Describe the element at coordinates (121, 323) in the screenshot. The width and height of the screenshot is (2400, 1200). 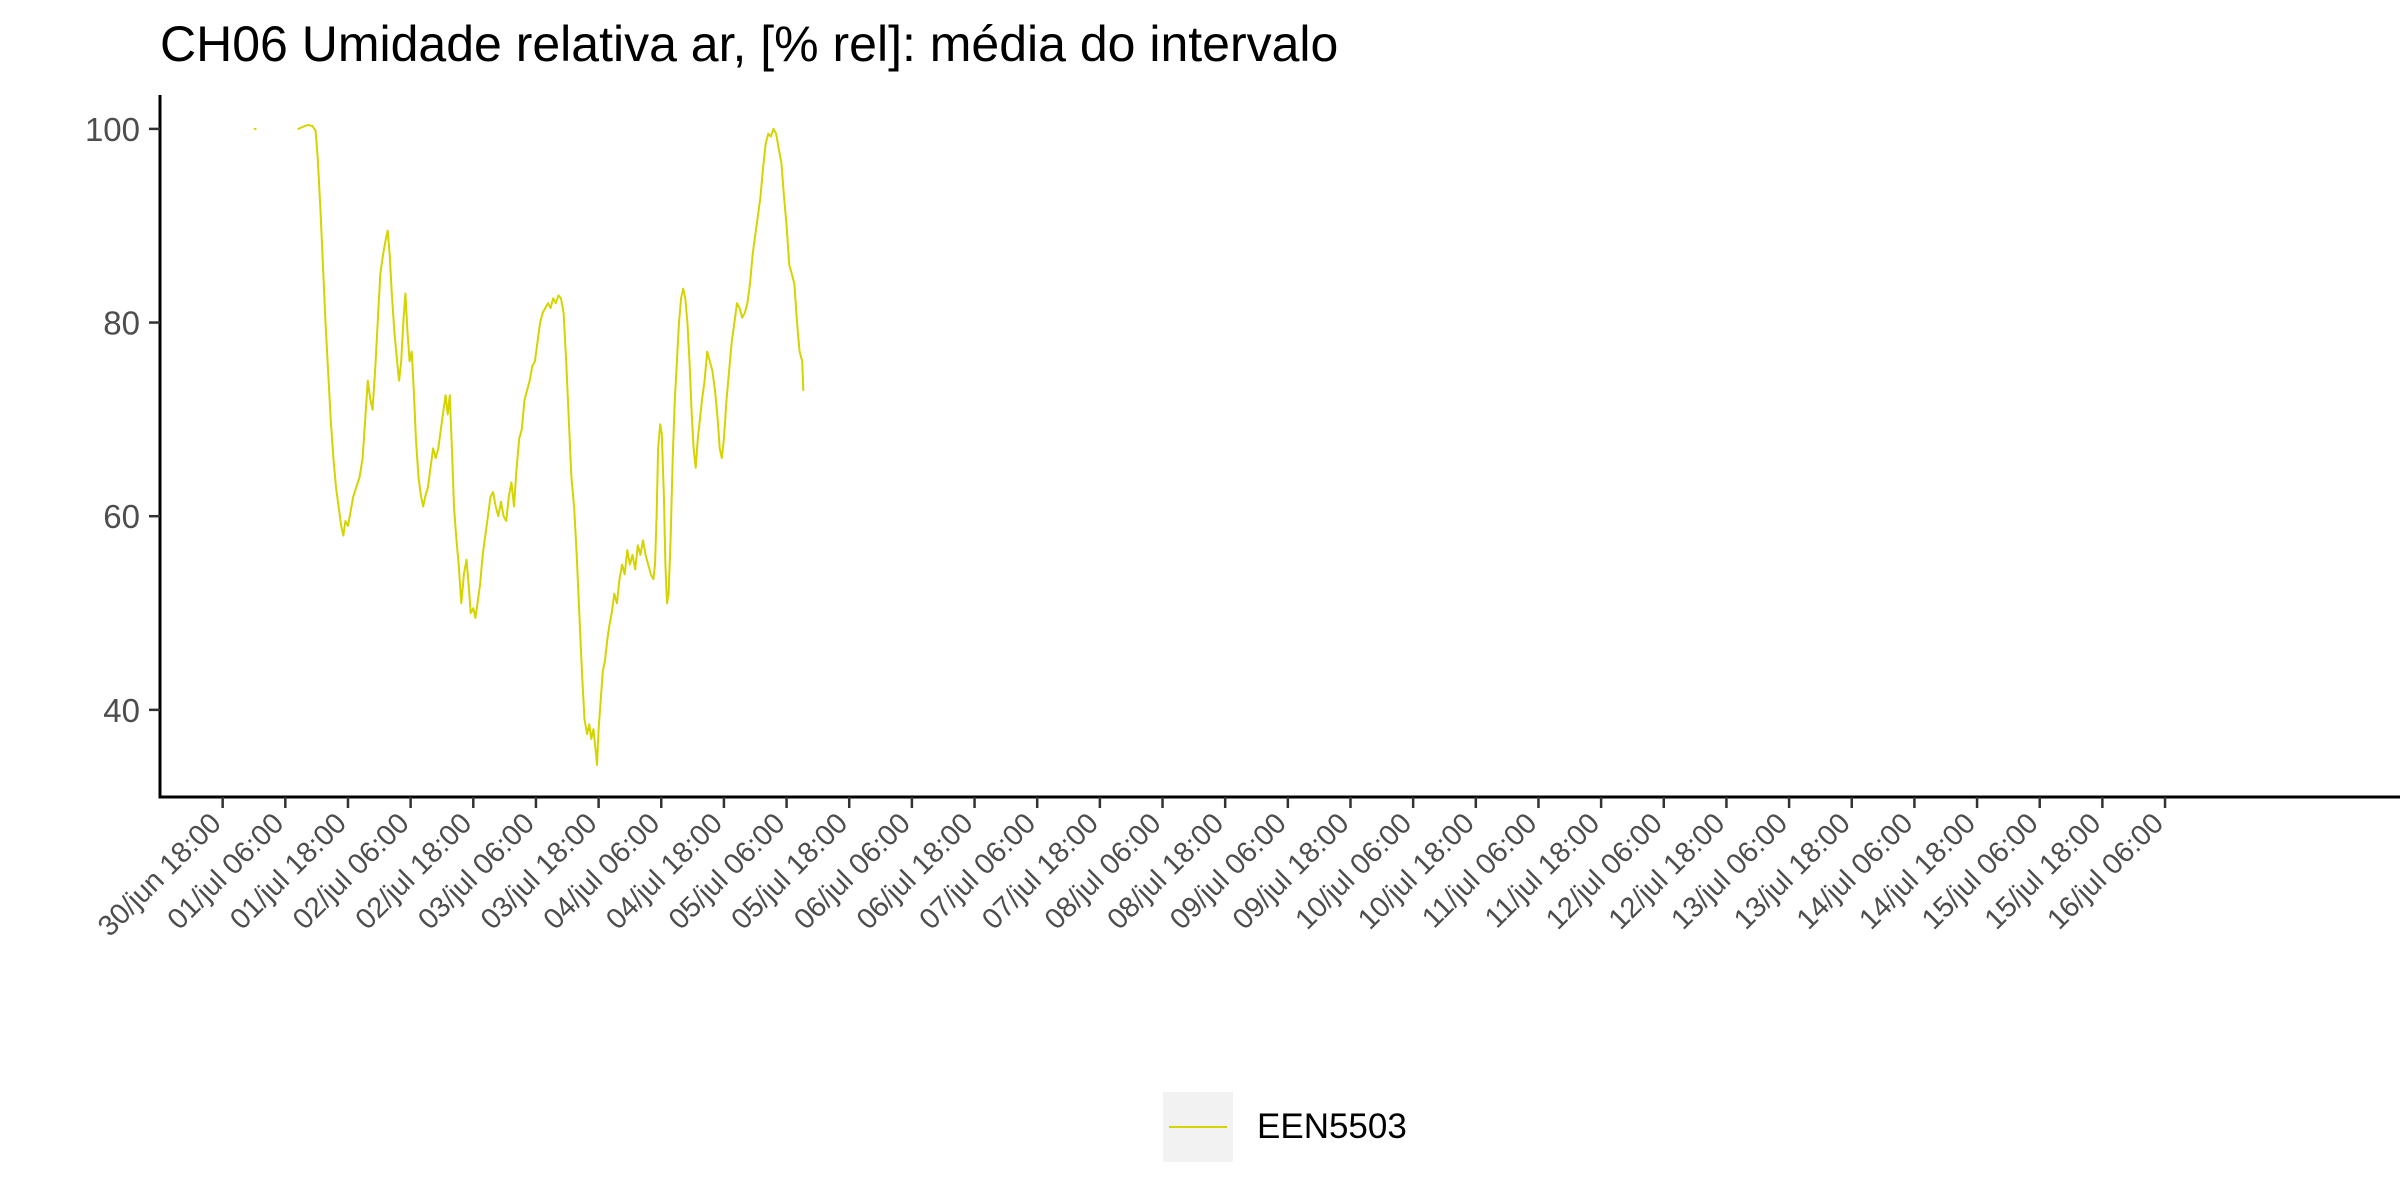
I see `y-tick-label: 80` at that location.